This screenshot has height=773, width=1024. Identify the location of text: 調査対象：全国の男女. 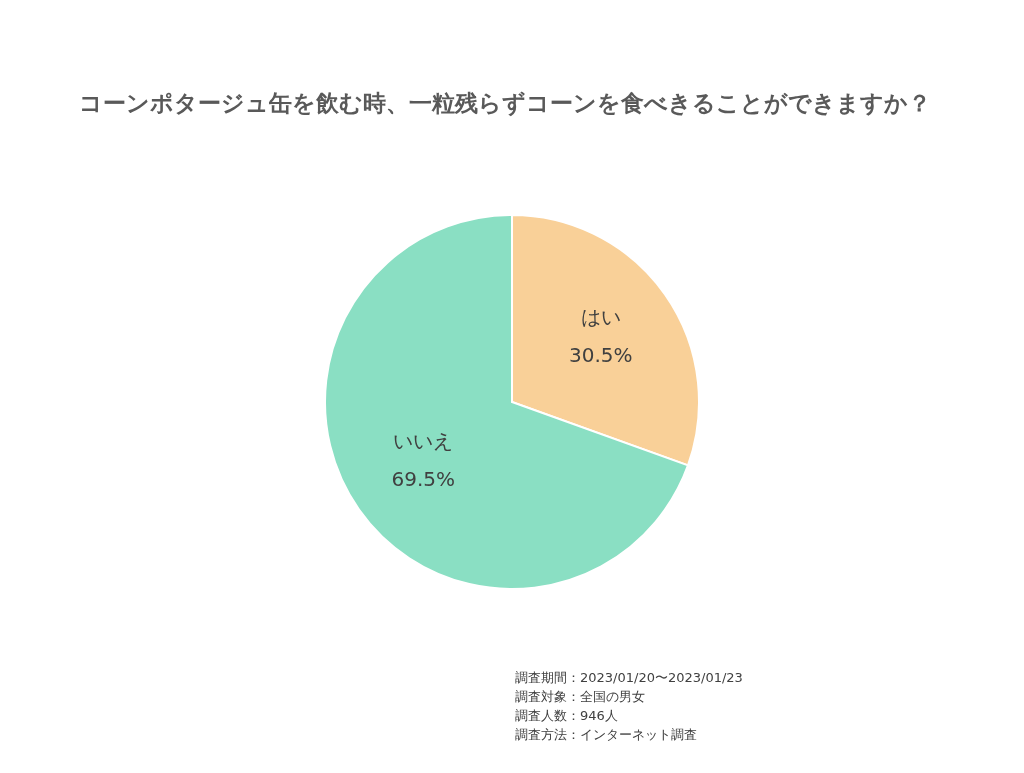
(580, 697).